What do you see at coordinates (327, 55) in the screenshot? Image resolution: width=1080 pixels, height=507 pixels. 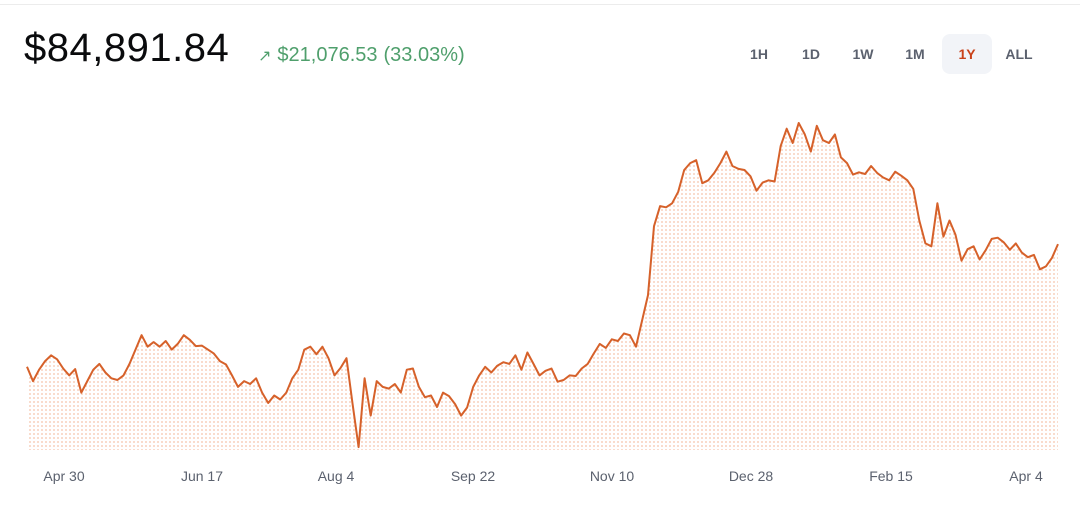 I see `change-amount: $21,076.53` at bounding box center [327, 55].